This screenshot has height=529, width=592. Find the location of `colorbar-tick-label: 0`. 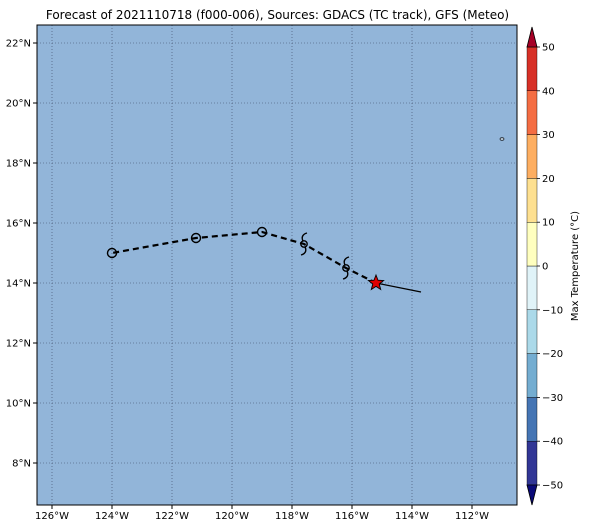

colorbar-tick-label: 0 is located at coordinates (545, 267).